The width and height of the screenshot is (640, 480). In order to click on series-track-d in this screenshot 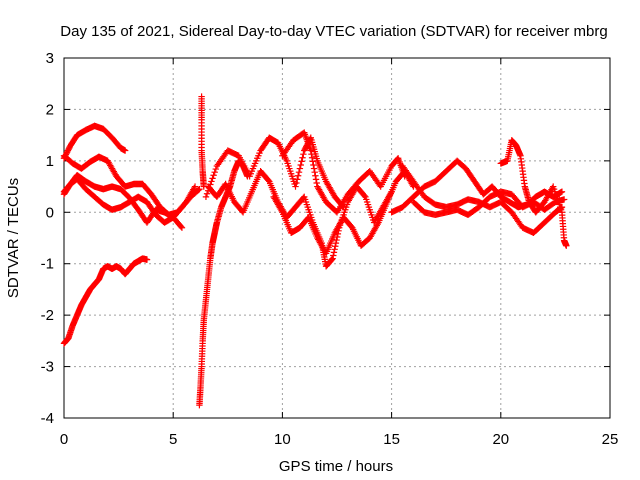, I will do `click(123, 201)`.